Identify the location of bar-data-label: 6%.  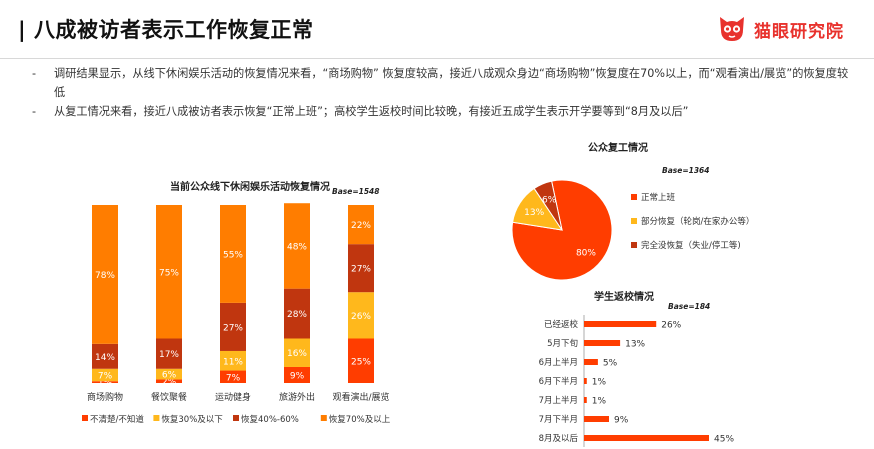
(169, 376).